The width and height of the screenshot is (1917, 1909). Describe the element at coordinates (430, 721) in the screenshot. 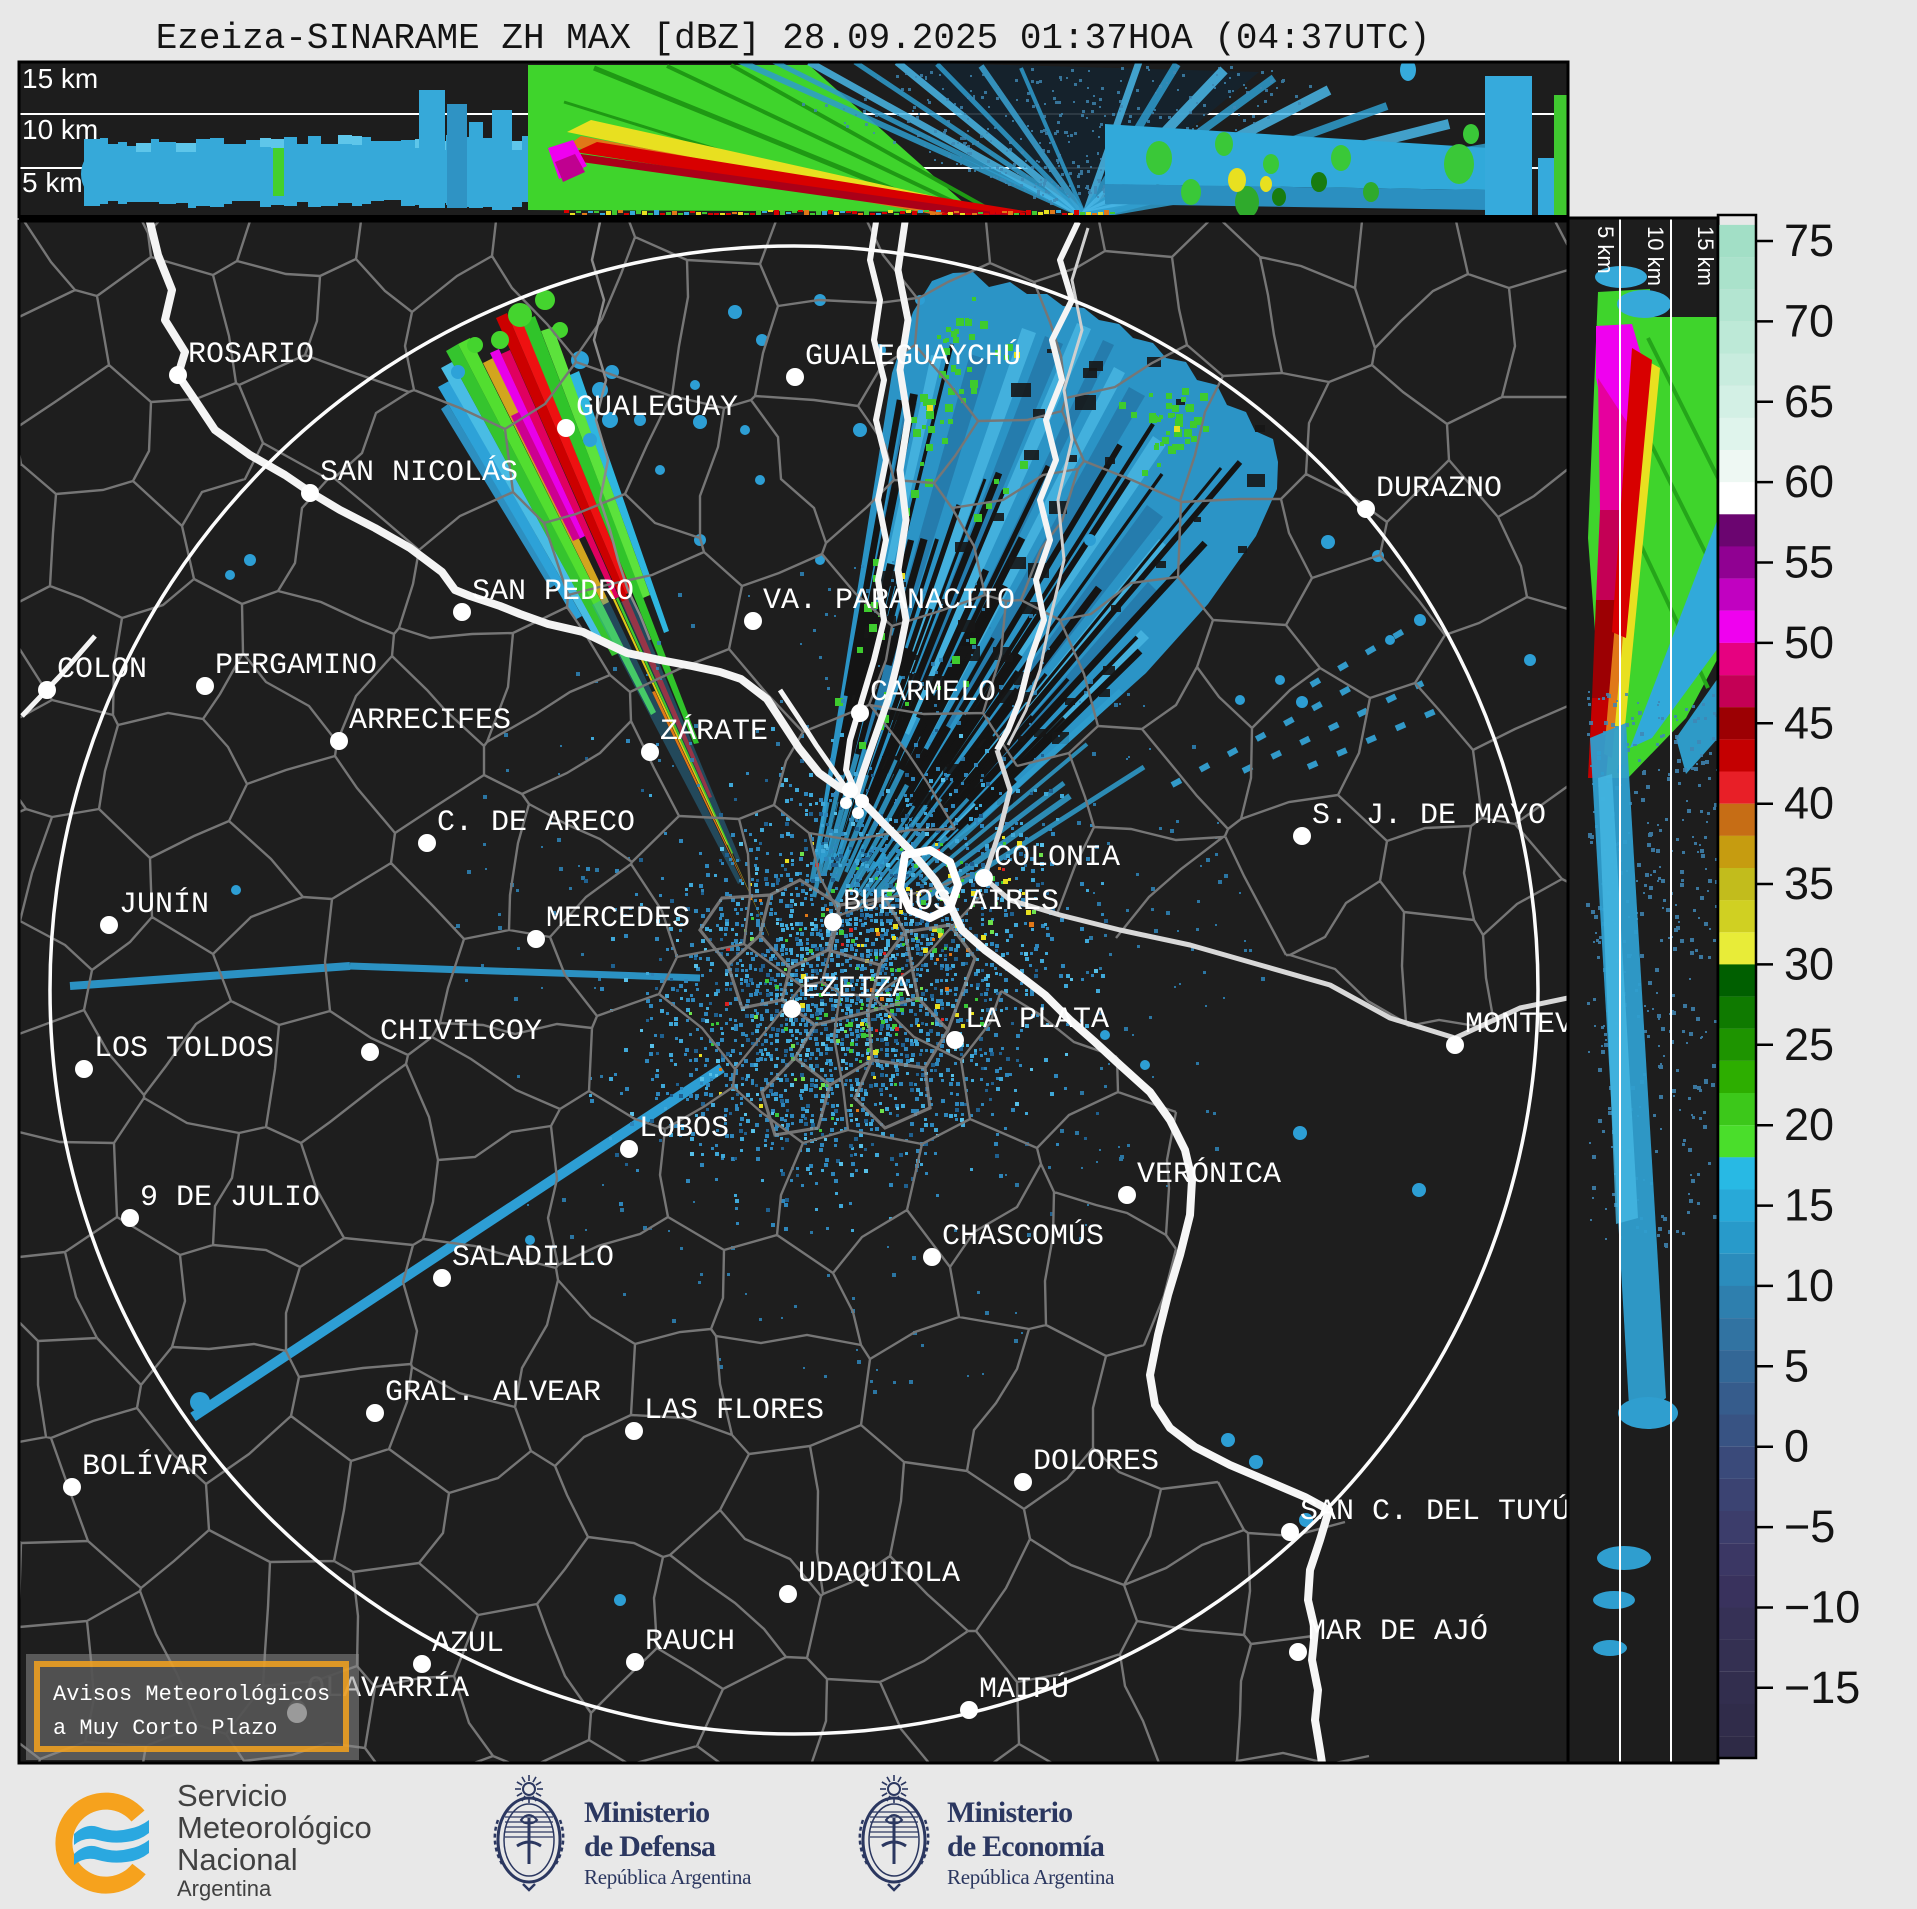

I see `svg-text: ARRECIFES` at that location.